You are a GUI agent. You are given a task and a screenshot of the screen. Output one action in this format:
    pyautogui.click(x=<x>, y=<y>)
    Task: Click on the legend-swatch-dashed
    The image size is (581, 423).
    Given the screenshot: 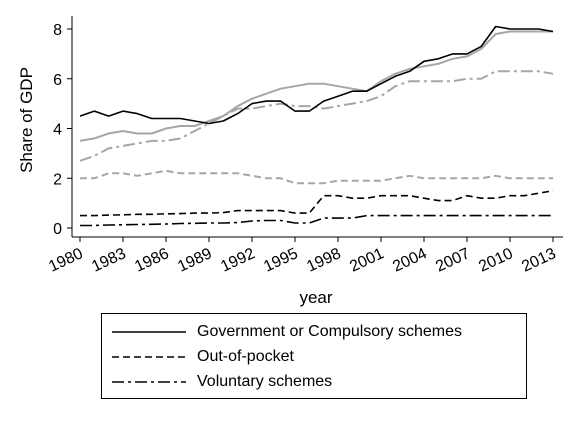 What is the action you would take?
    pyautogui.click(x=149, y=357)
    